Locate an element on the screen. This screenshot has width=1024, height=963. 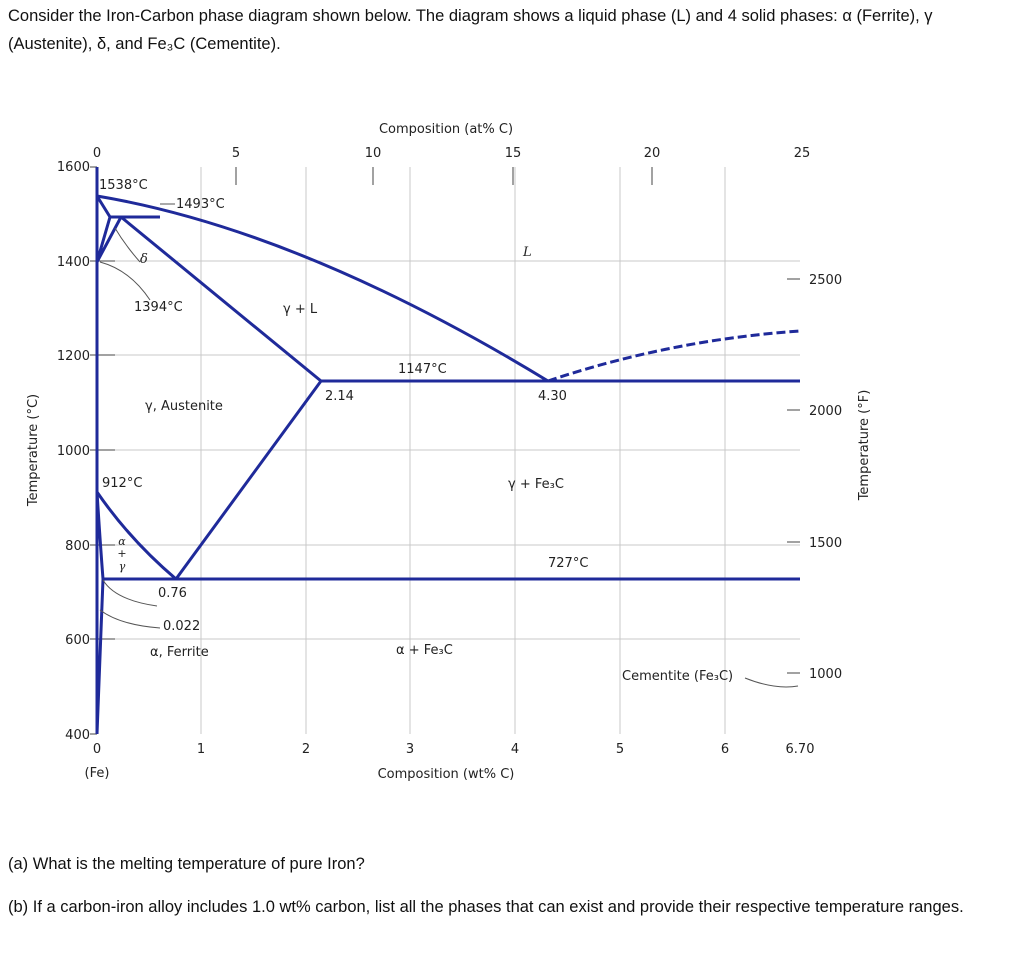
label: γ + Fe₃C is located at coordinates (536, 484).